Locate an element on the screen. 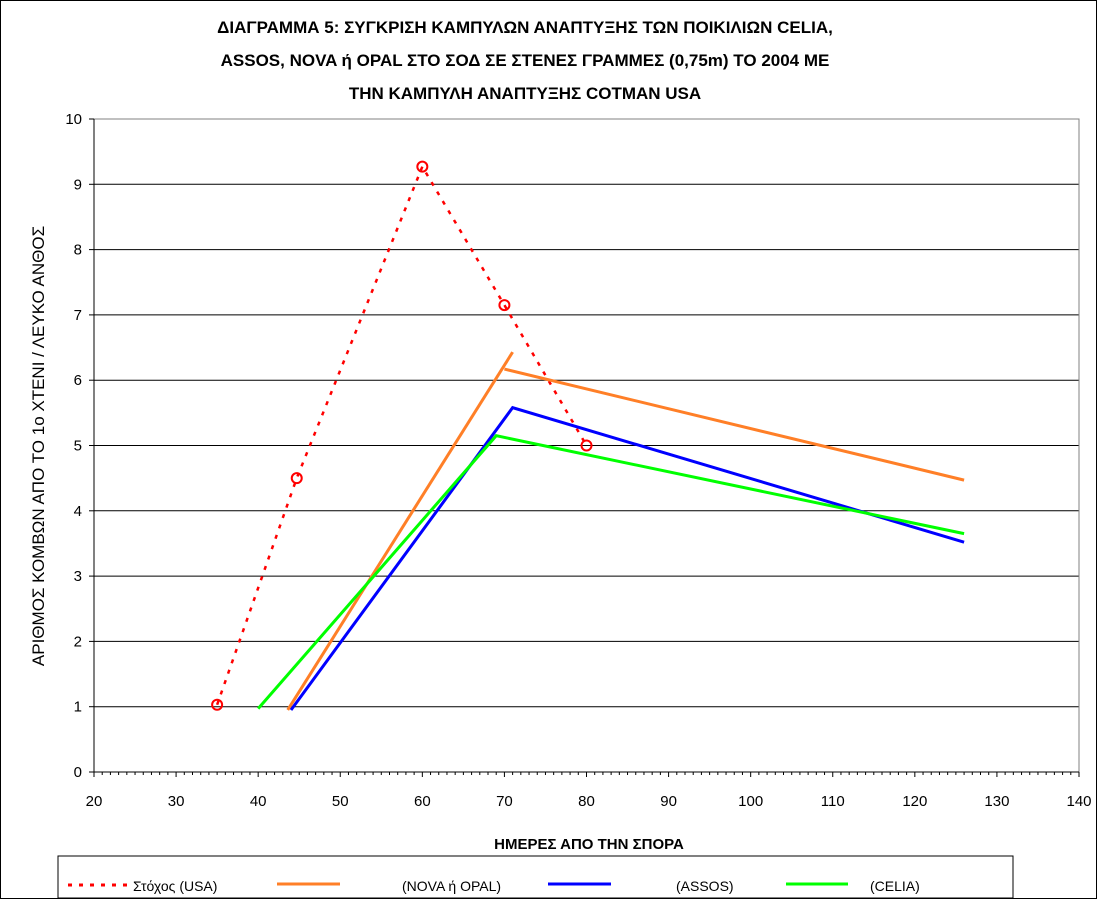  x-tick-label: 100 is located at coordinates (750, 801).